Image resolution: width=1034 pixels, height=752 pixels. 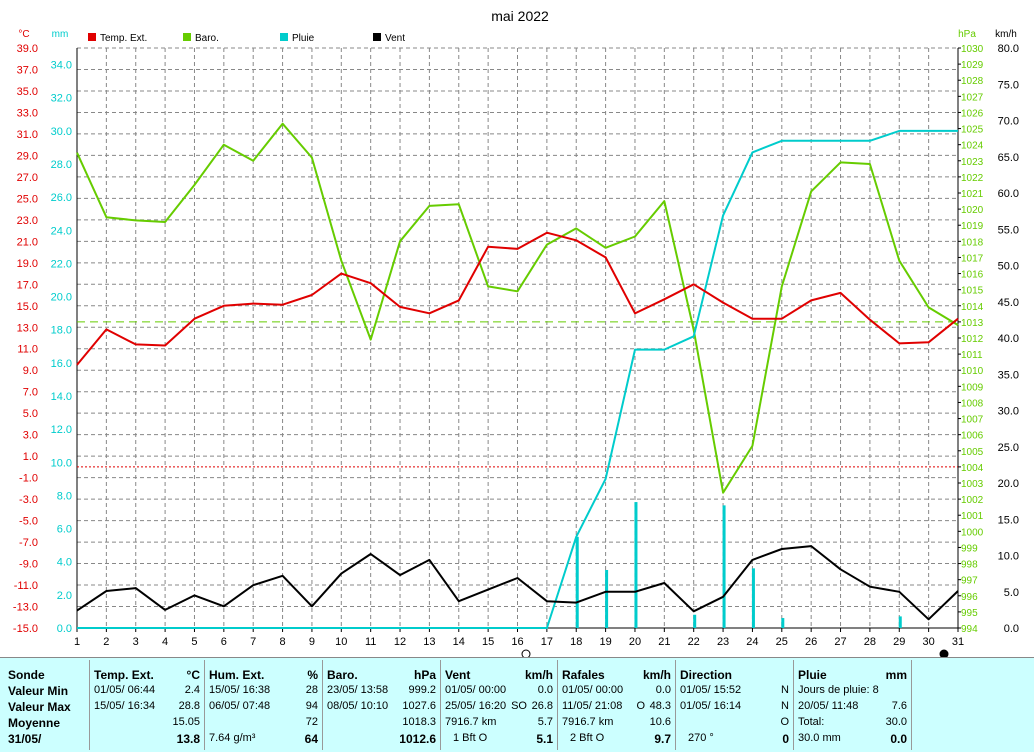 What do you see at coordinates (312, 675) in the screenshot?
I see `hum-unit: %` at bounding box center [312, 675].